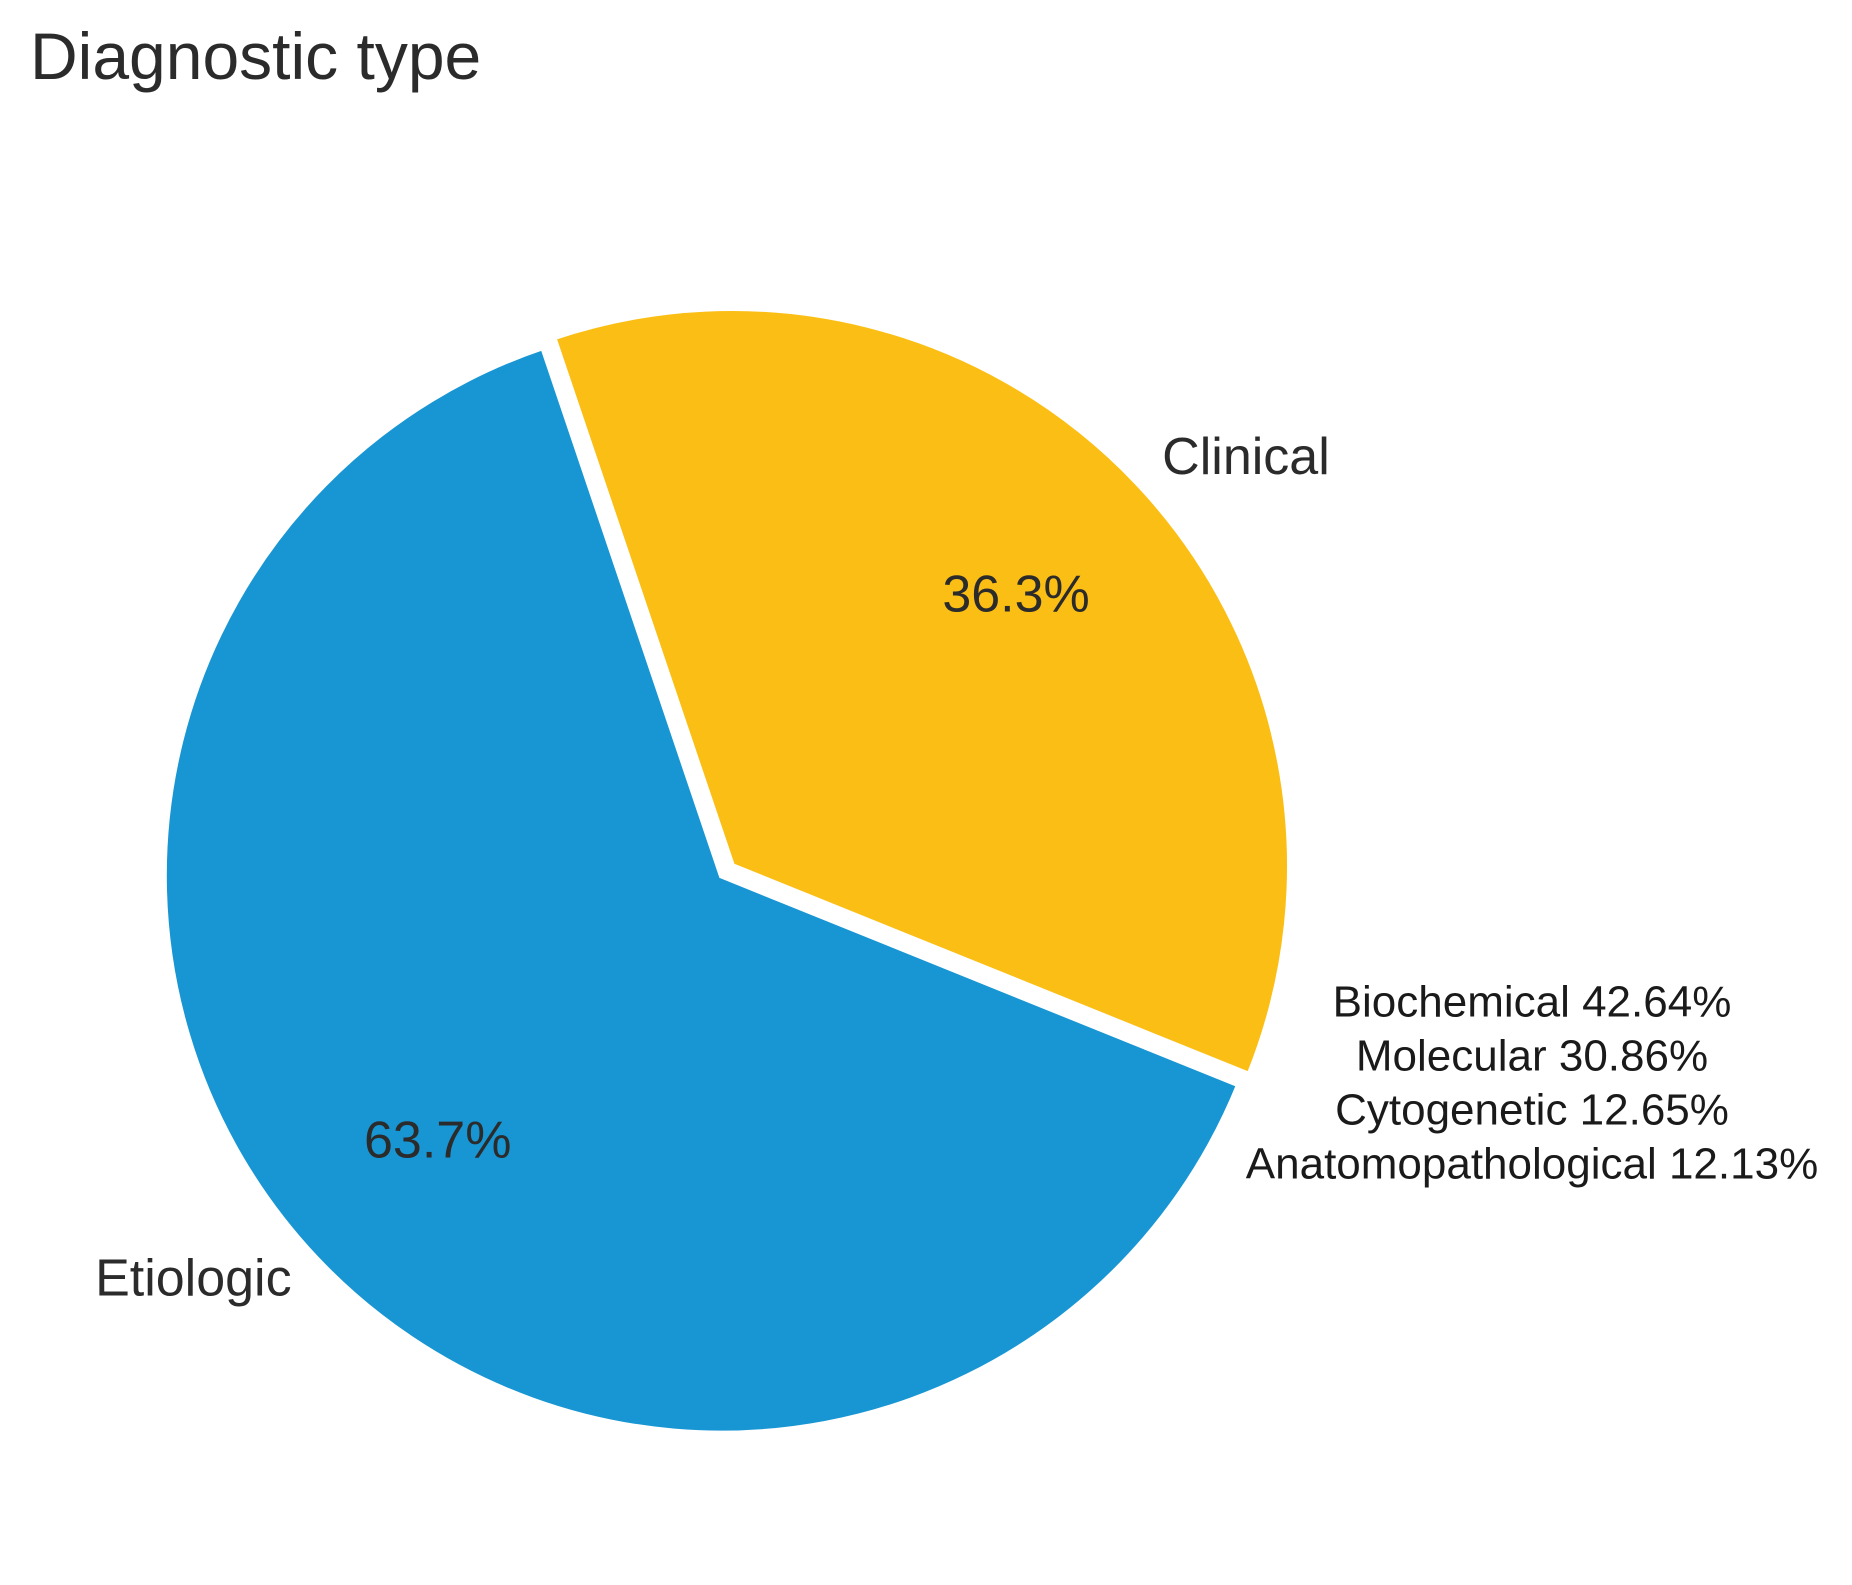 This screenshot has width=1852, height=1585. I want to click on breakdown-molecular: Molecular 30.86%, so click(1532, 1056).